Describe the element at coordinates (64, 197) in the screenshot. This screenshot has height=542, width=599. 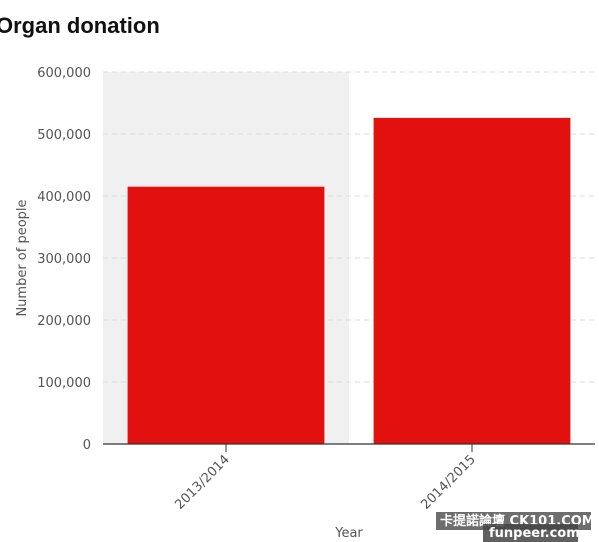
I see `y-tick-label: 400,000` at that location.